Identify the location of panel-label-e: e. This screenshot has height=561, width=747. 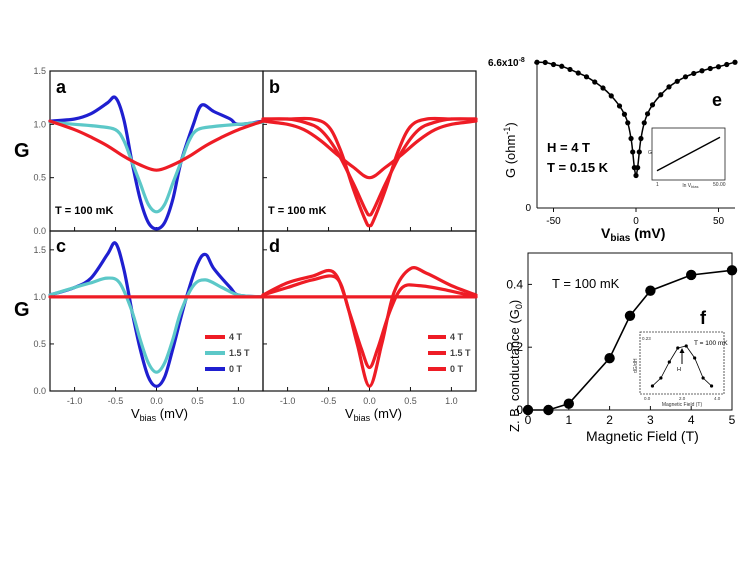
(717, 100).